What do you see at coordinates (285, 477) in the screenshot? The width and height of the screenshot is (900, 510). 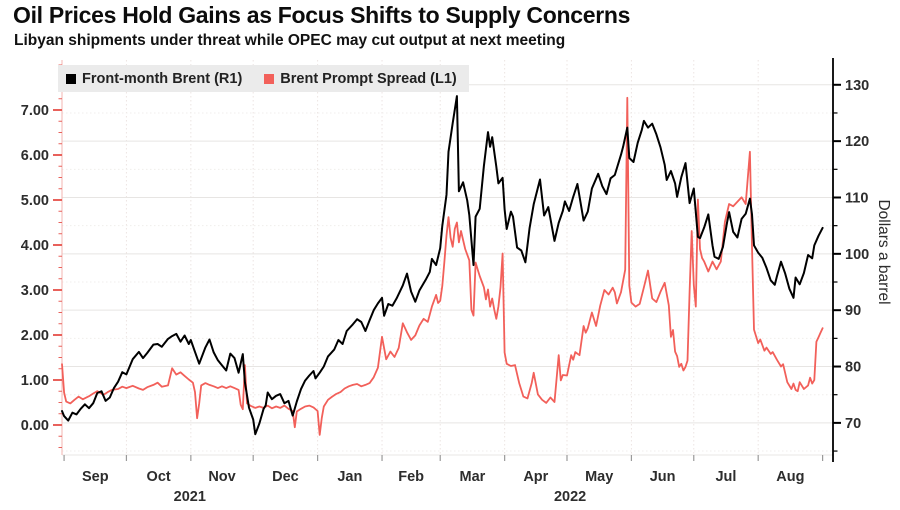 I see `month-label: Dec` at bounding box center [285, 477].